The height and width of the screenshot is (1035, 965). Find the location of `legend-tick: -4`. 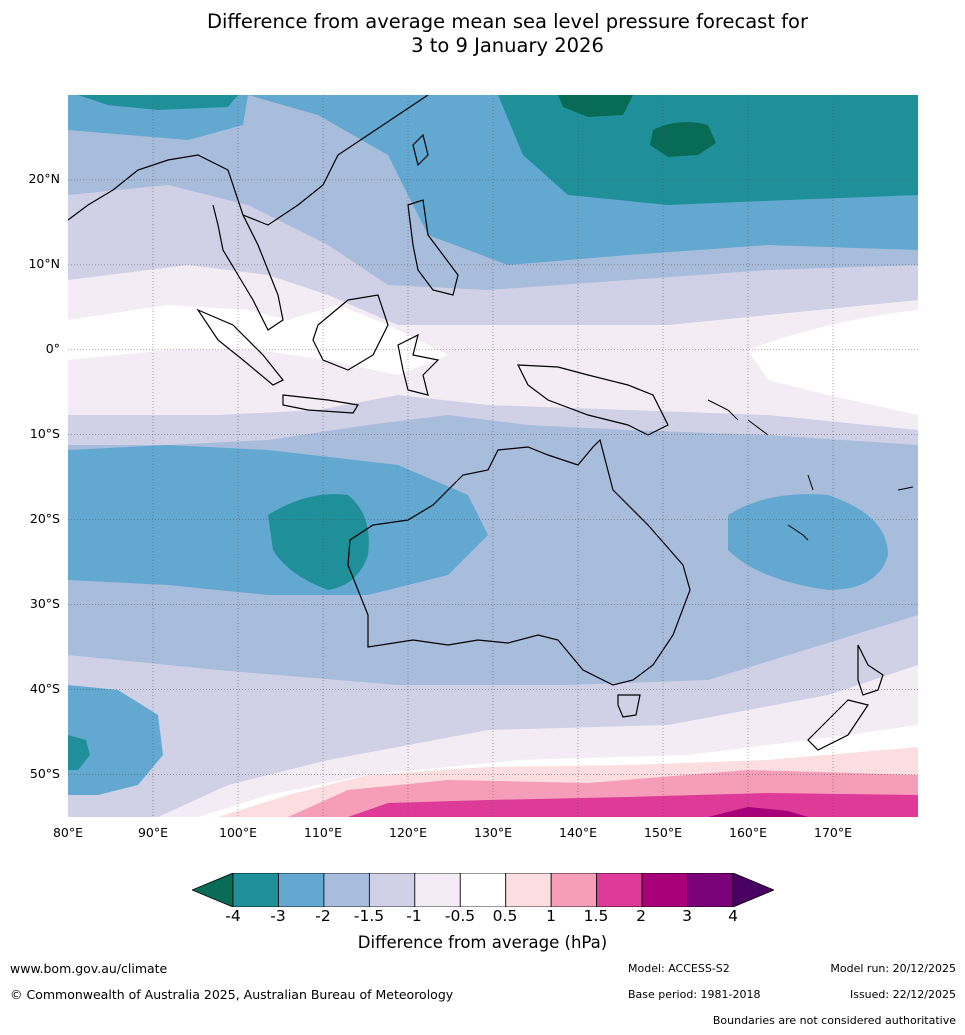

legend-tick: -4 is located at coordinates (233, 916).